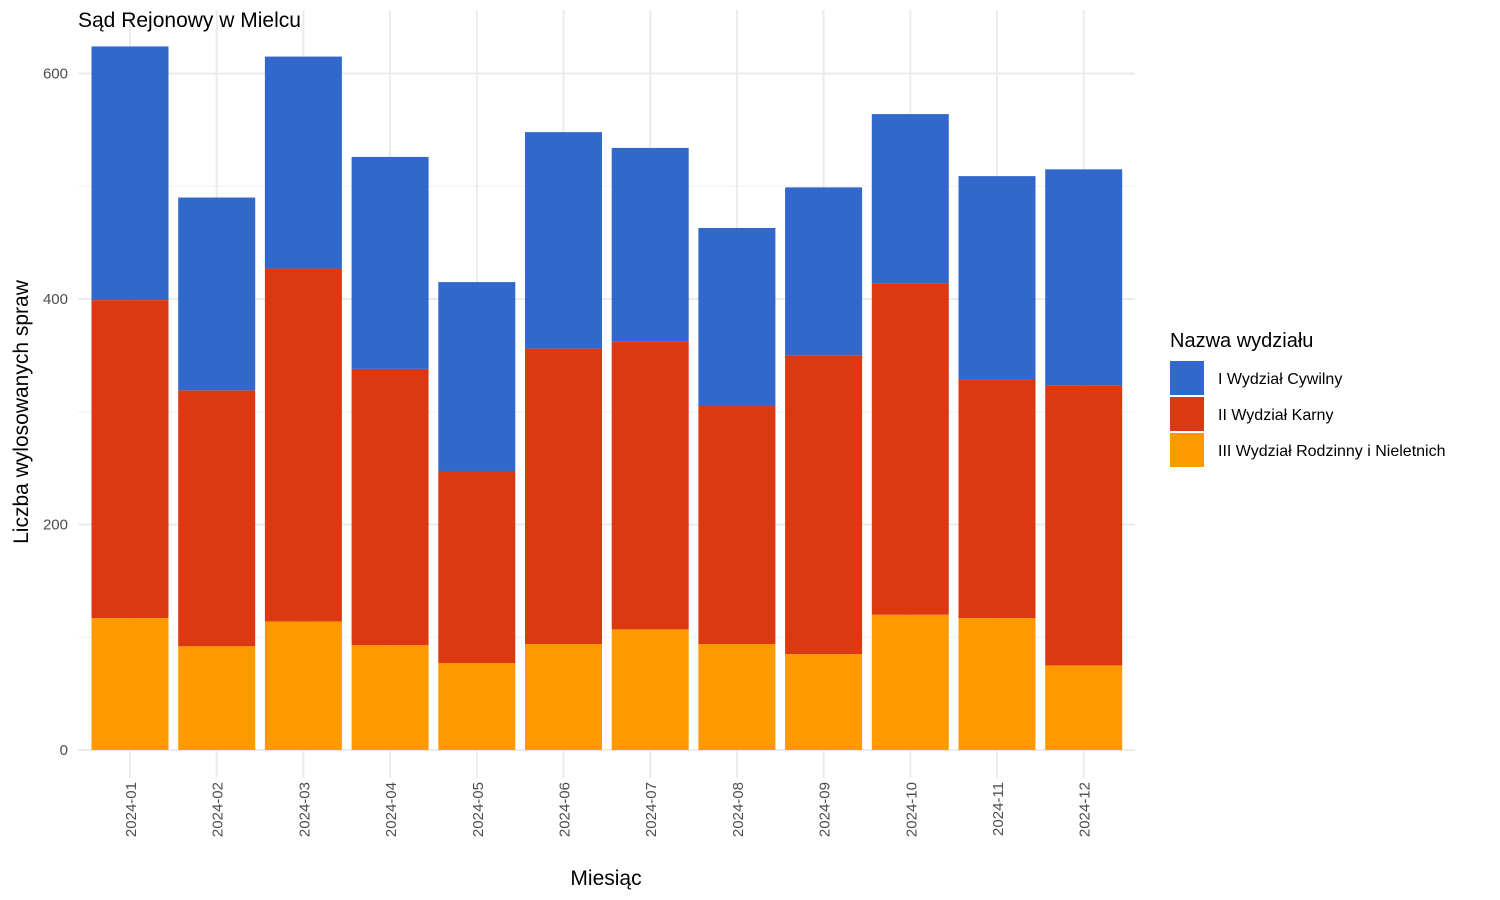 The width and height of the screenshot is (1500, 900). I want to click on y-tick-label: 600, so click(55, 74).